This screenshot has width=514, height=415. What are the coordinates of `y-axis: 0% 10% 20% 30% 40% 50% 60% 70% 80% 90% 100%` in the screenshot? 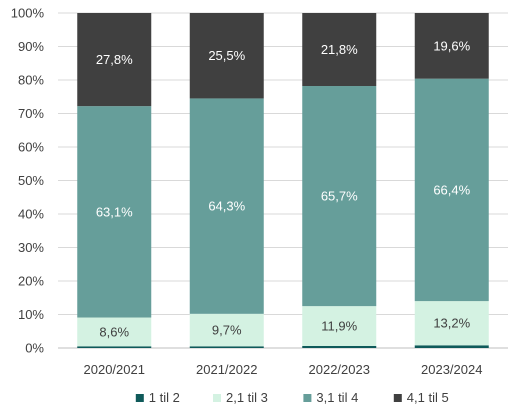 It's located at (28, 181).